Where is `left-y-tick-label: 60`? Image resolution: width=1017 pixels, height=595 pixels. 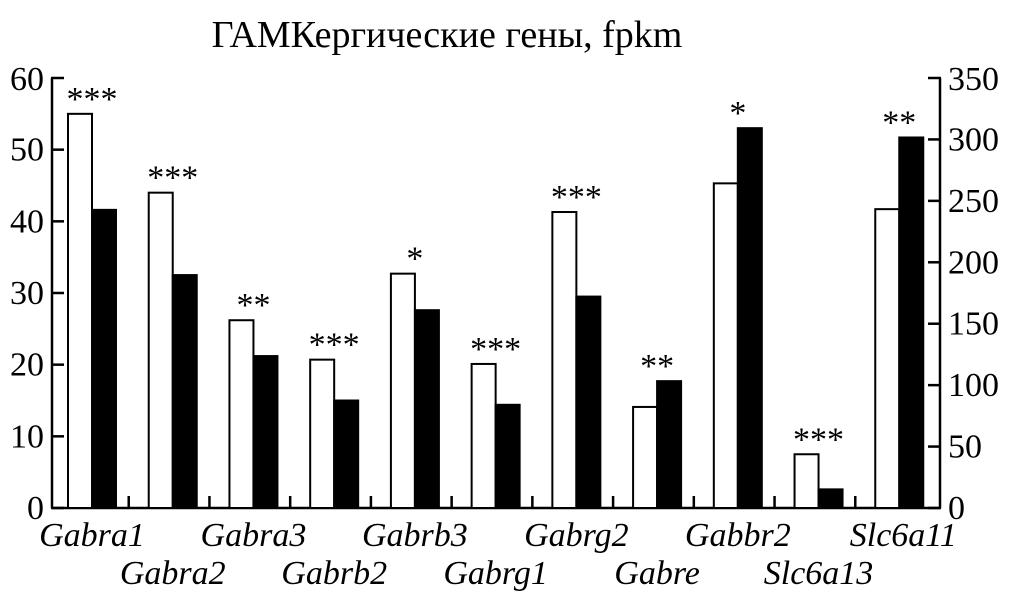 left-y-tick-label: 60 is located at coordinates (27, 79).